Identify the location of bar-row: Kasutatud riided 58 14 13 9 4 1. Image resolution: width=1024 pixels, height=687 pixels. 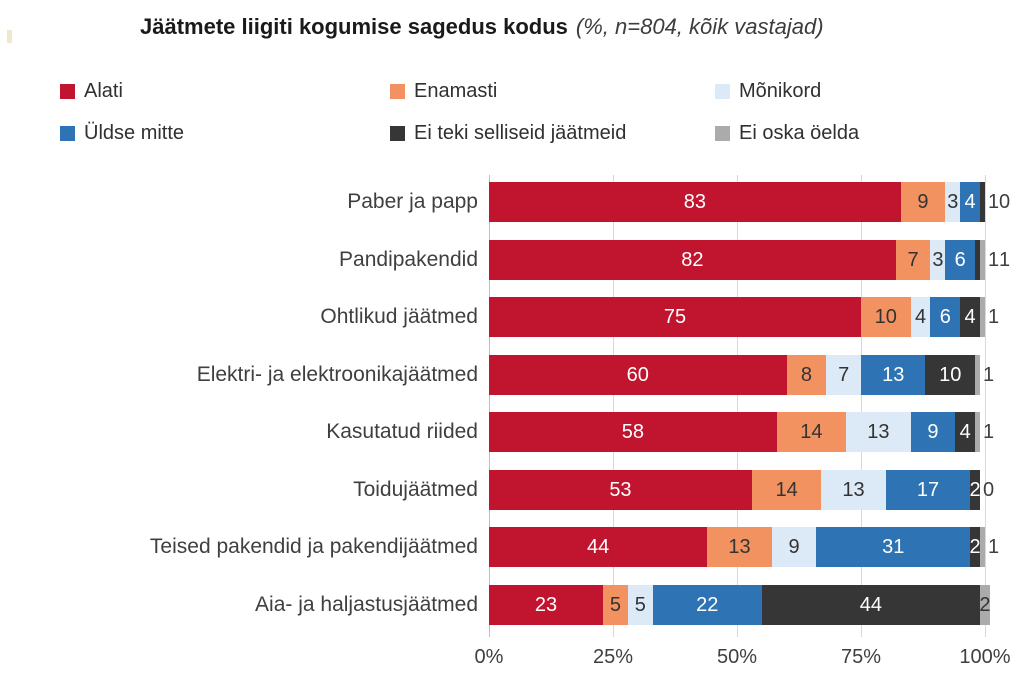
(512, 432).